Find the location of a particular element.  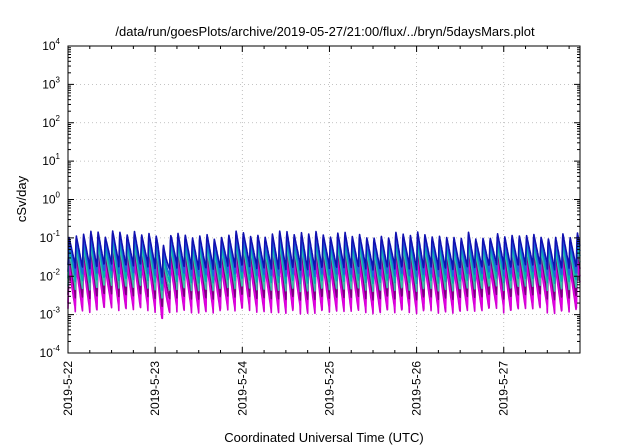

y-tick-label: 10⁻³ is located at coordinates (50, 314).